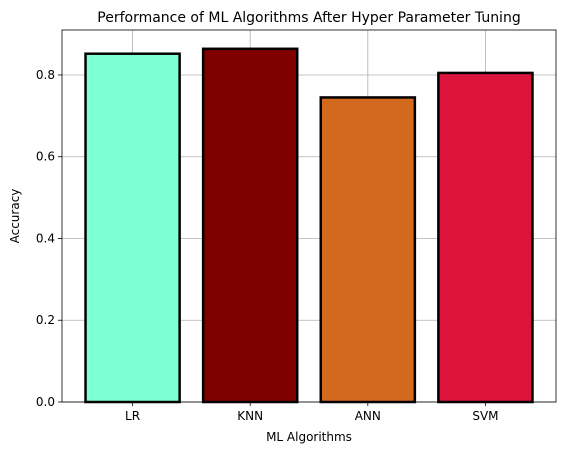  Describe the element at coordinates (45, 402) in the screenshot. I see `y-tick-label: 0.0` at that location.